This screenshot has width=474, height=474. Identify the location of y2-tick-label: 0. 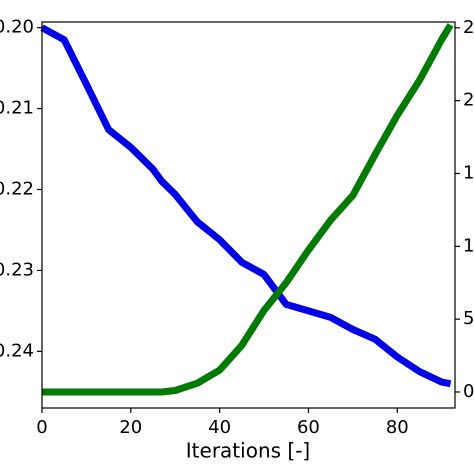
(468, 391).